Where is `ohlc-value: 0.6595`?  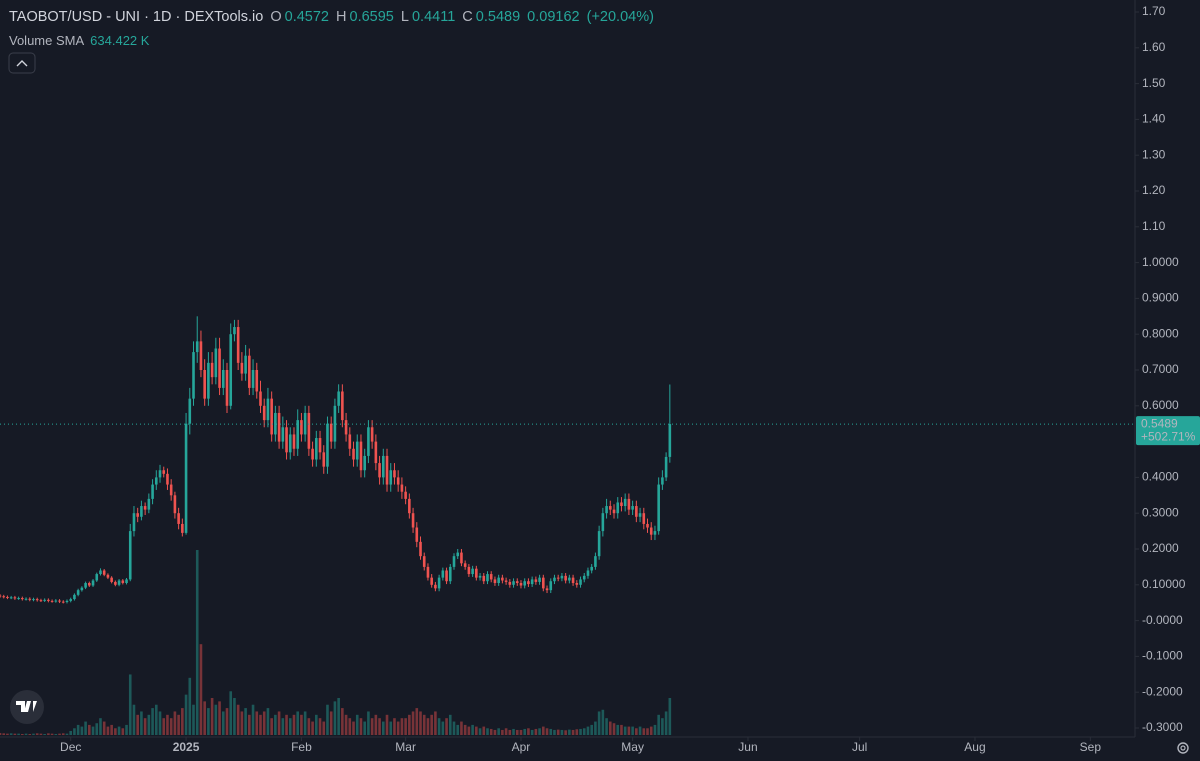 ohlc-value: 0.6595 is located at coordinates (371, 17).